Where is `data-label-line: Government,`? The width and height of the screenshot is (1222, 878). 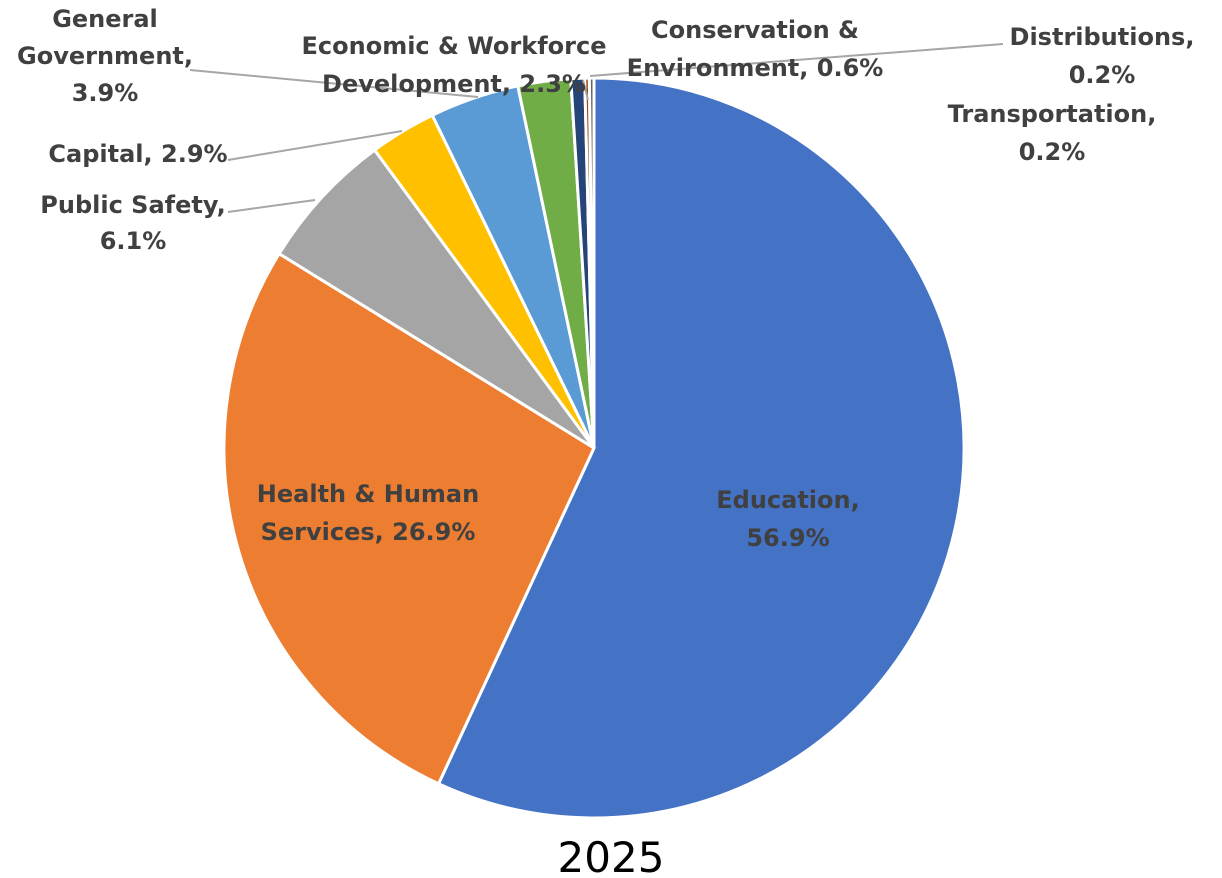 data-label-line: Government, is located at coordinates (105, 56).